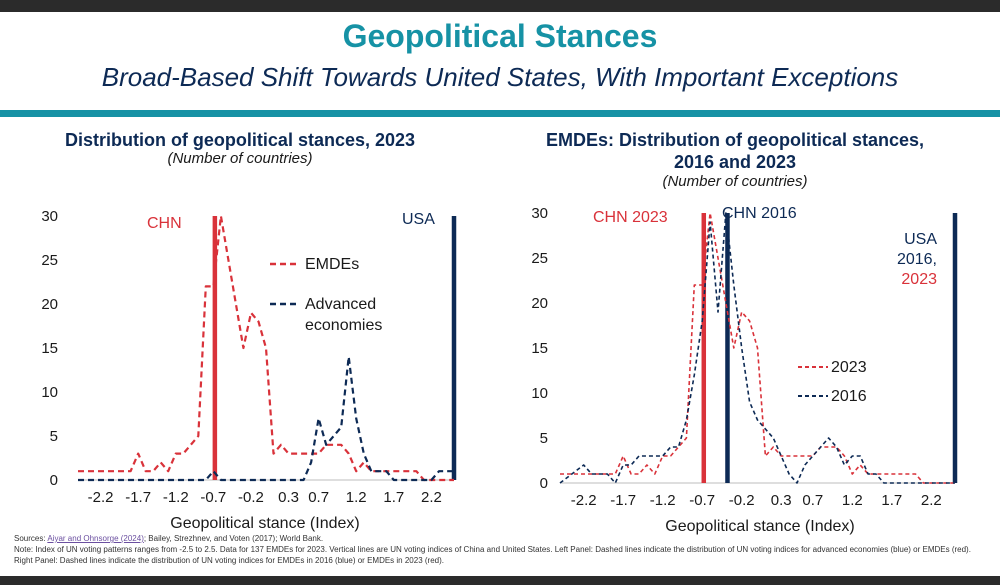  I want to click on right-usa-label-line2: 2016,, so click(917, 259).